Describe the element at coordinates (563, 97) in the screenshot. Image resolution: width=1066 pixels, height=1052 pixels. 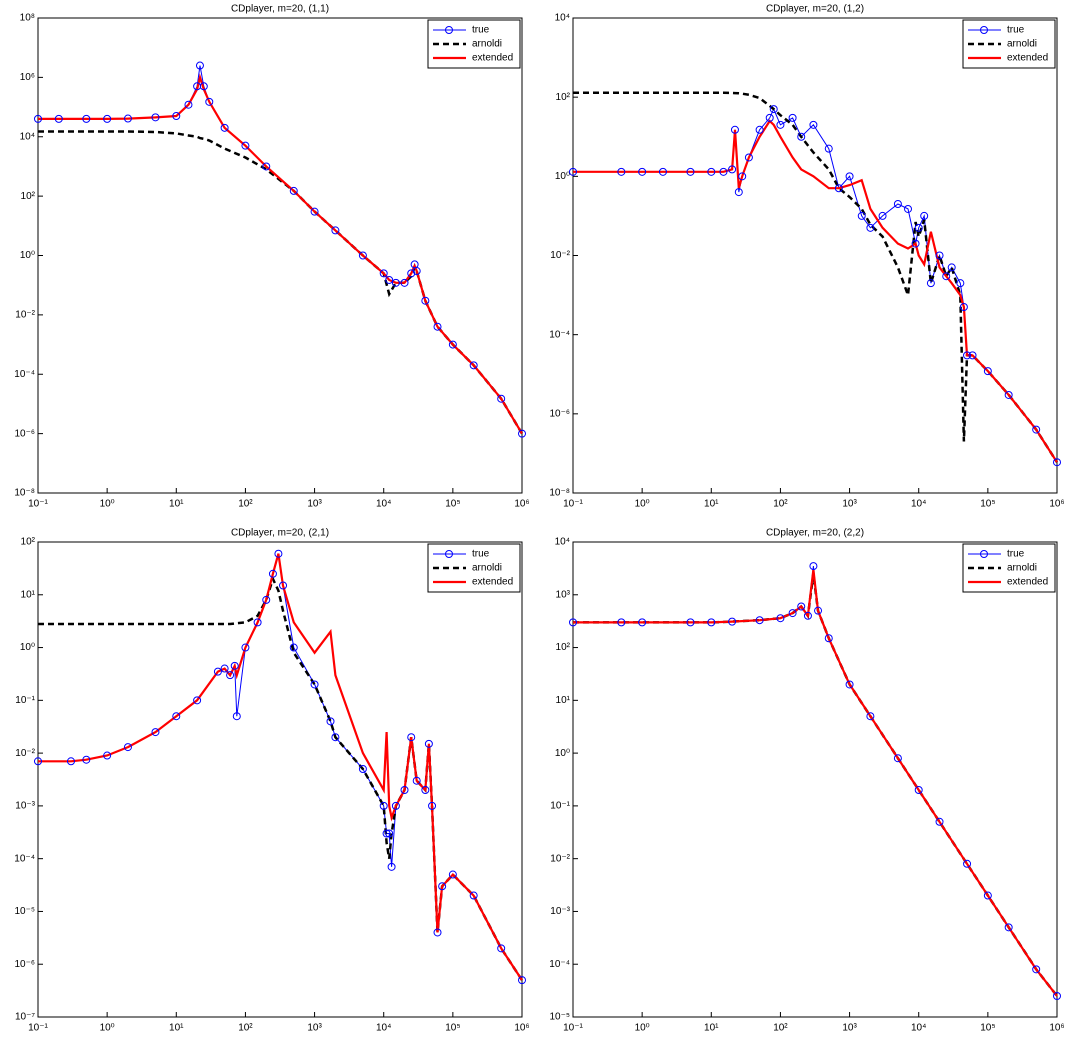
I see `y-tick-label: 10²` at that location.